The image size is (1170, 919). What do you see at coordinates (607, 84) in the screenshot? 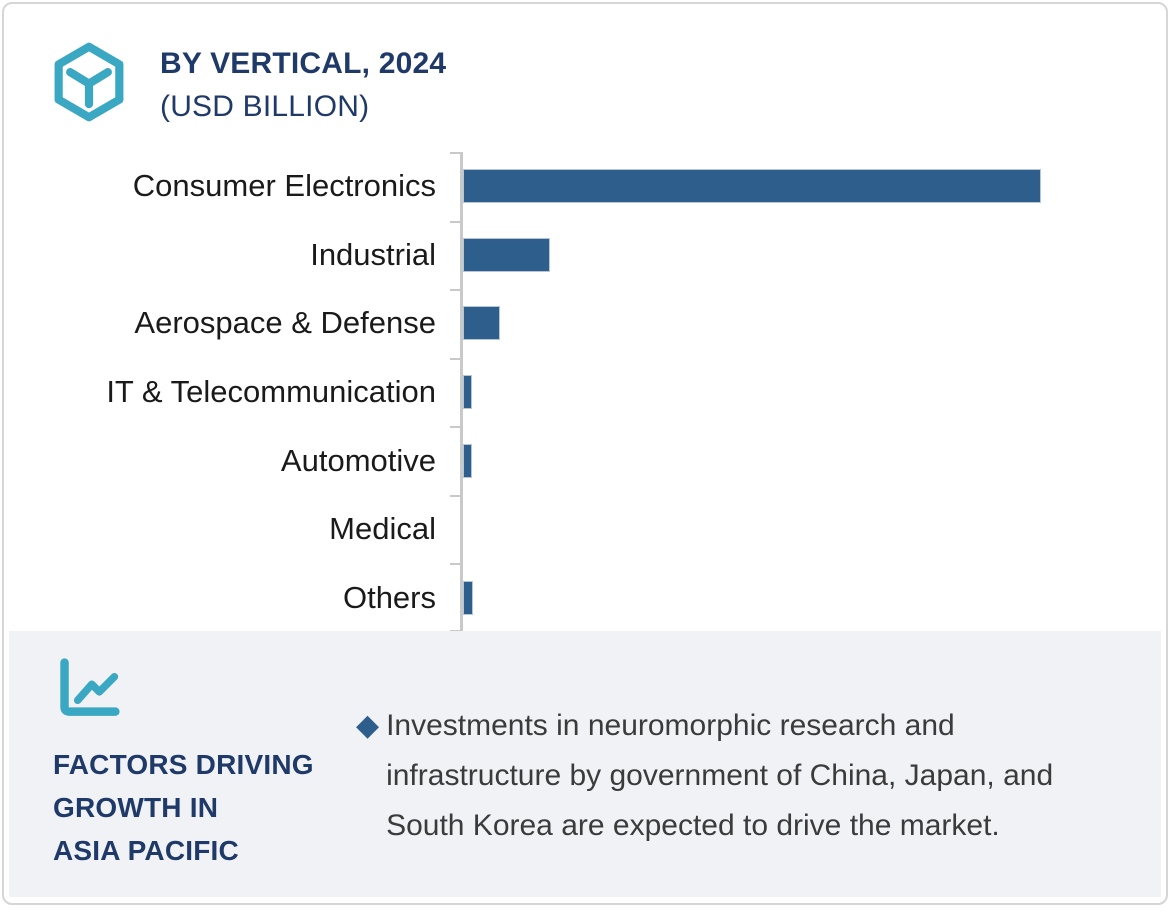
I see `header: BY VERTICAL, 2024 (USD BILLION)` at bounding box center [607, 84].